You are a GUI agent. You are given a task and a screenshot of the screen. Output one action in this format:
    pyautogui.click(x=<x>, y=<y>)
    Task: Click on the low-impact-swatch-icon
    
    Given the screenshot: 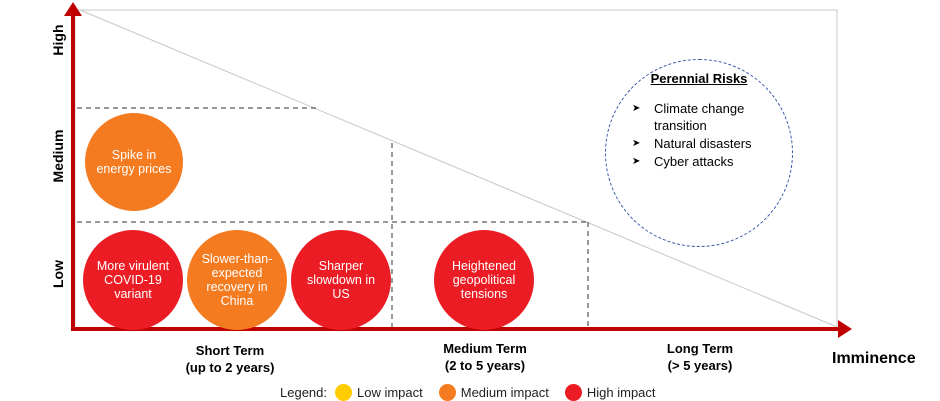 What is the action you would take?
    pyautogui.click(x=343, y=392)
    